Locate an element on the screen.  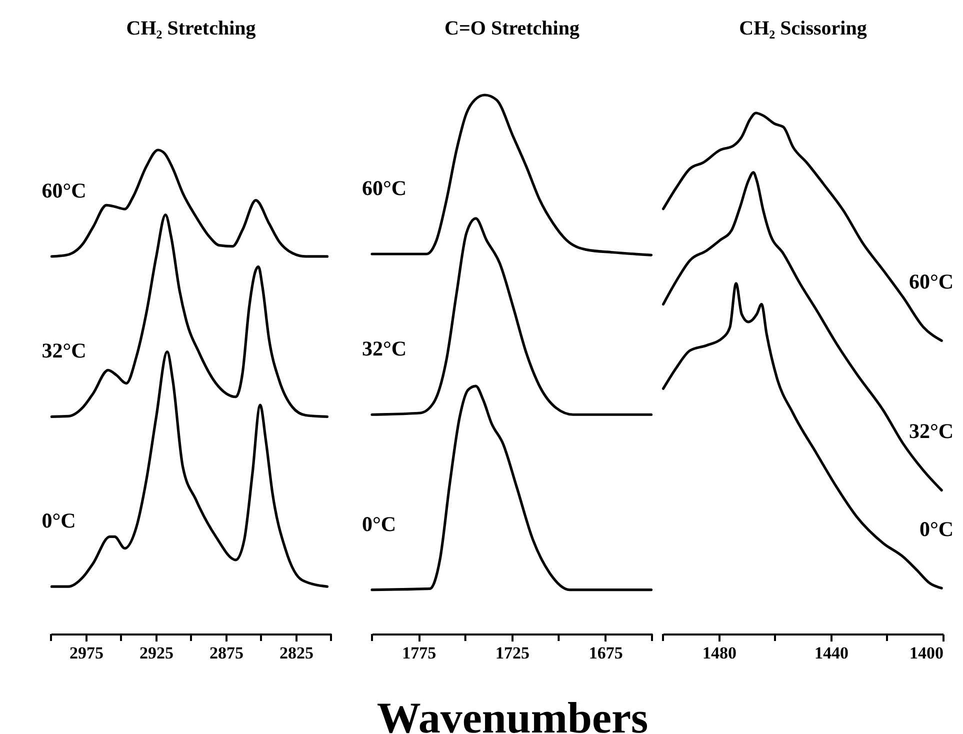
text: 0°C is located at coordinates (379, 524).